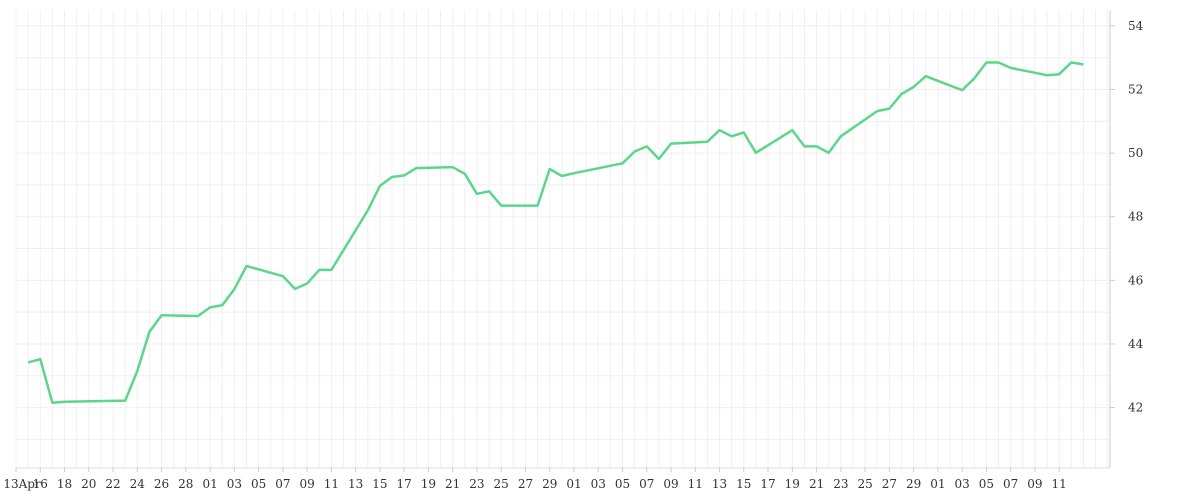  What do you see at coordinates (88, 484) in the screenshot?
I see `x-tick-label: 20` at bounding box center [88, 484].